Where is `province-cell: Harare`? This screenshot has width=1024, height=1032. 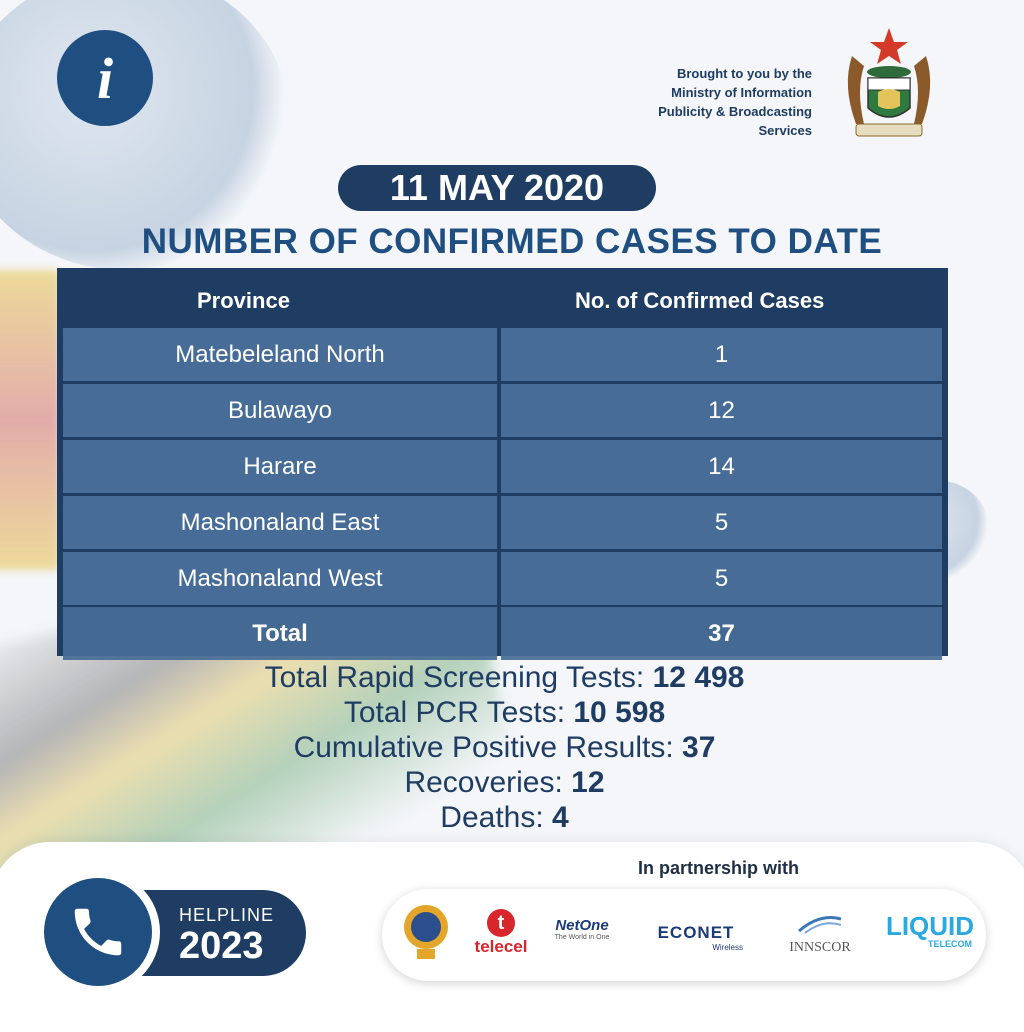 province-cell: Harare is located at coordinates (280, 466).